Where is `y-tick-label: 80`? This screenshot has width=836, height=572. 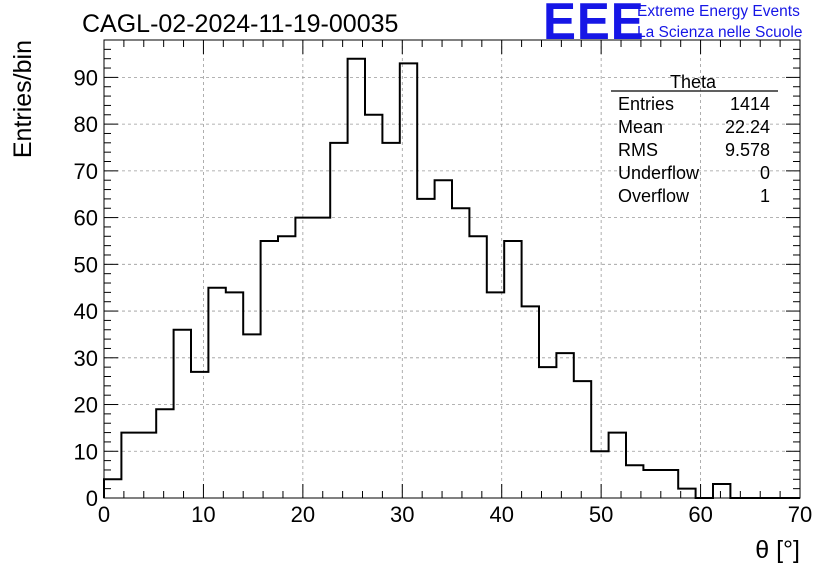
y-tick-label: 80 is located at coordinates (86, 124).